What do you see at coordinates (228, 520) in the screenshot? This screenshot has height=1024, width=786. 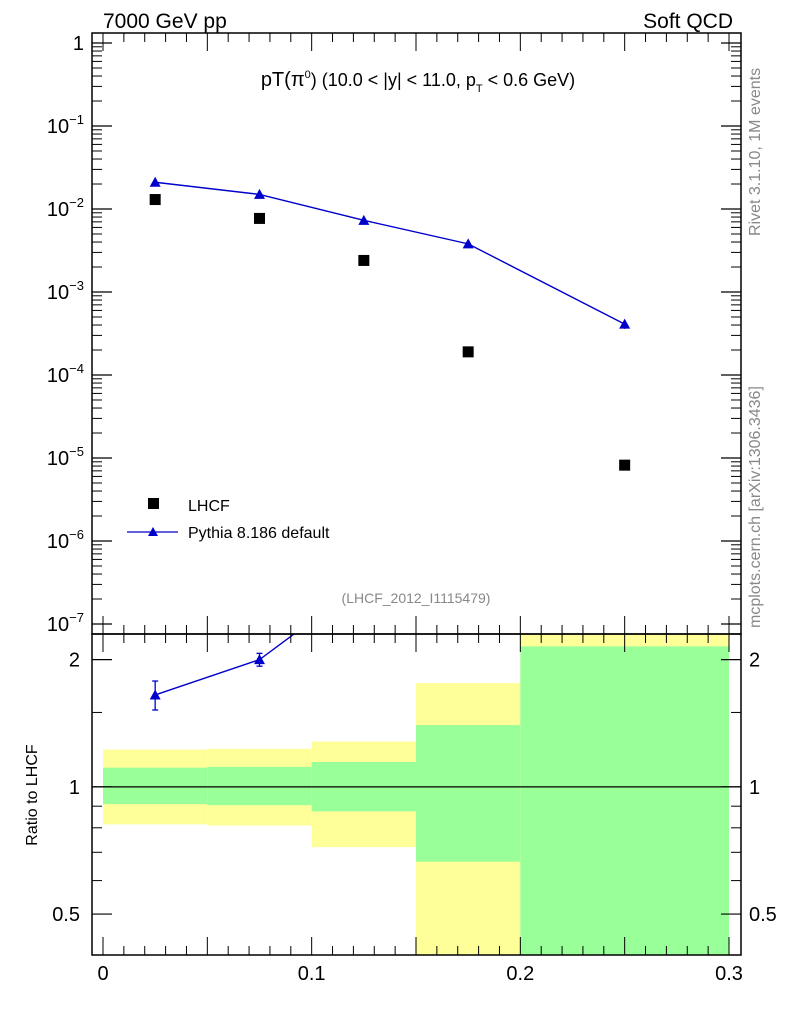 I see `legend: LHCF Pythia 8.186 default` at bounding box center [228, 520].